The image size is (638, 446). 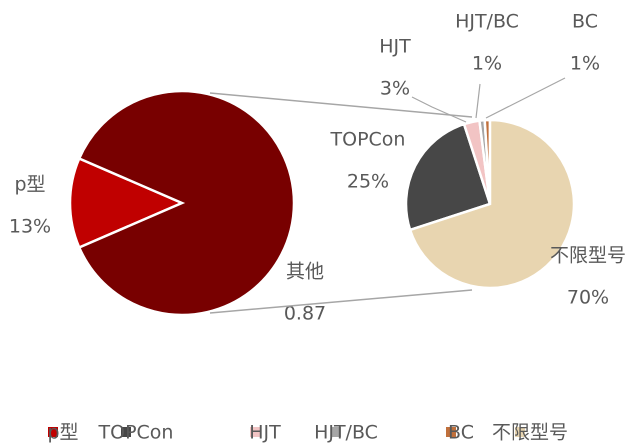 What do you see at coordinates (395, 47) in the screenshot?
I see `category-label: HJT` at bounding box center [395, 47].